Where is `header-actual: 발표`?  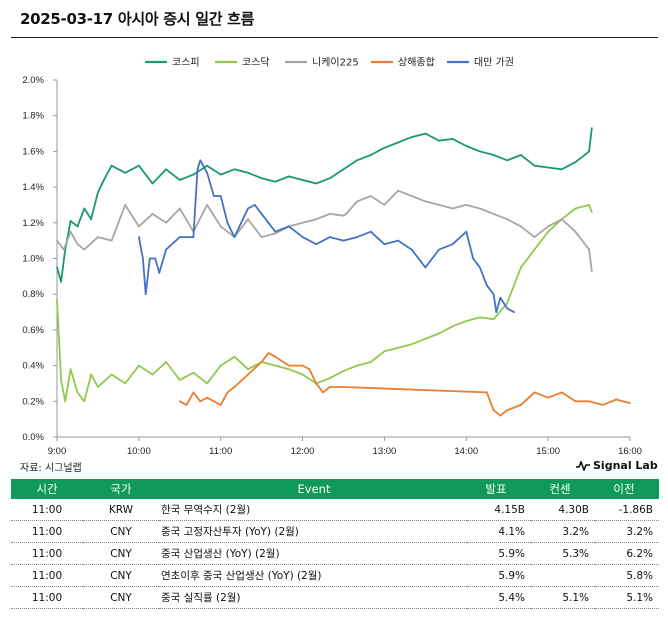 header-actual: 발표 is located at coordinates (499, 489).